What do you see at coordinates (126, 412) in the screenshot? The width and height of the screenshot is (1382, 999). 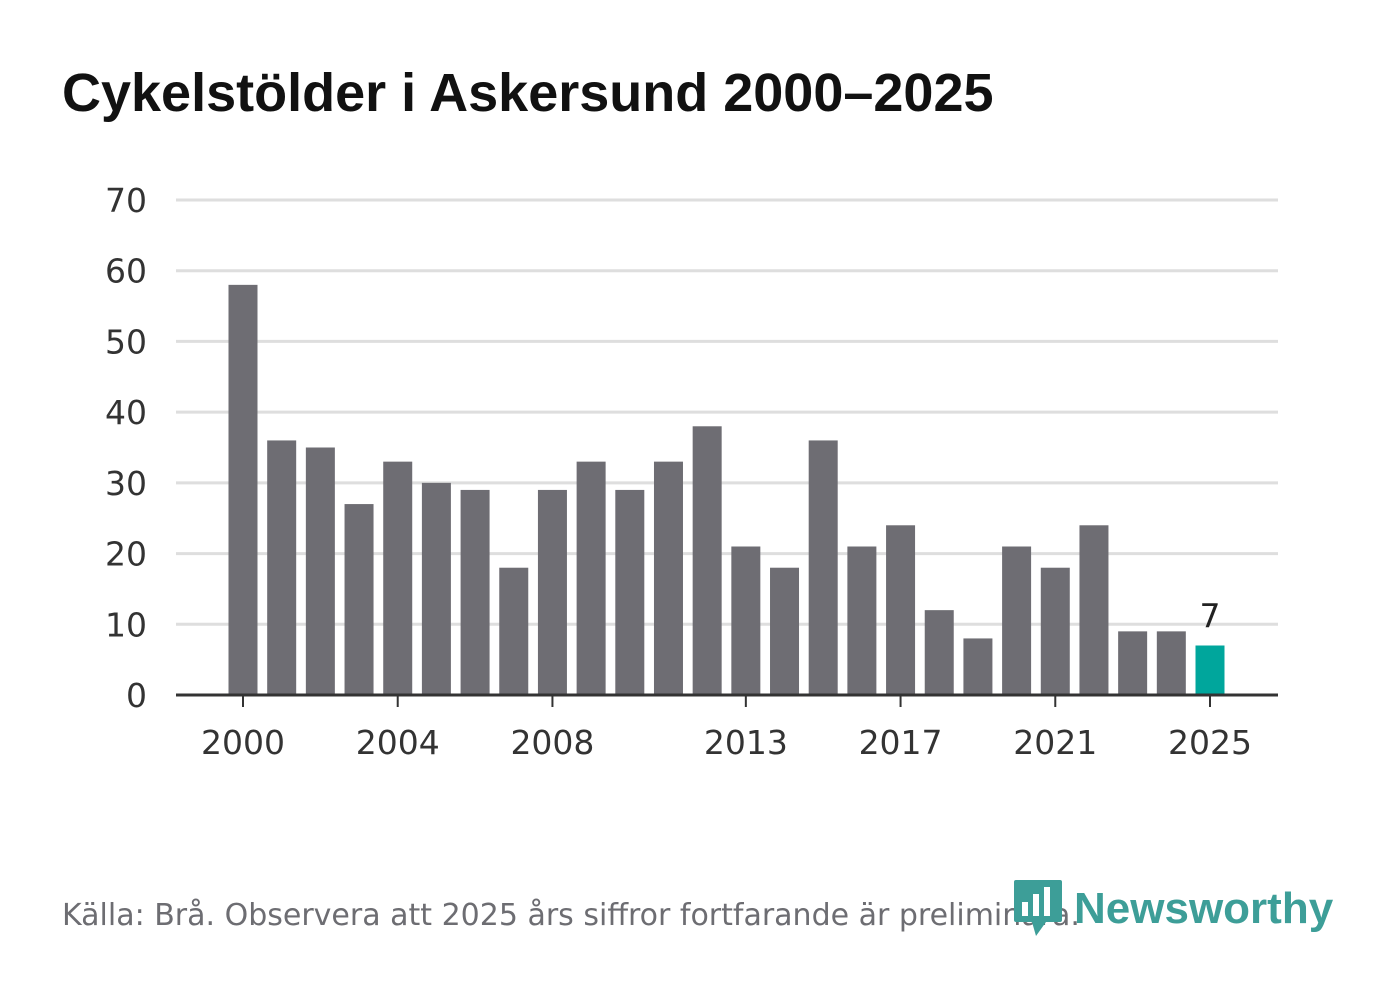 I see `y-tick-label-40: 40` at bounding box center [126, 412].